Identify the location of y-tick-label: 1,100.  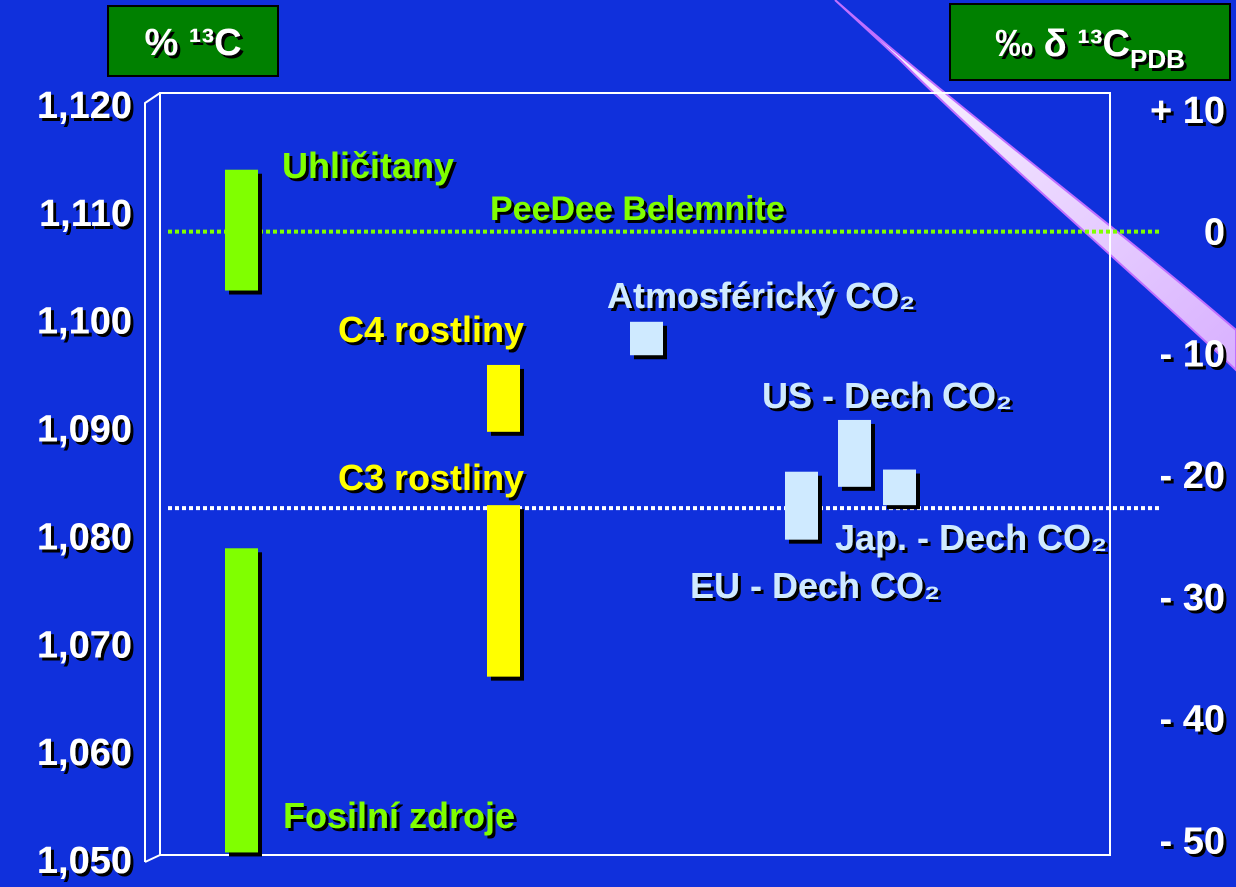
(84, 322).